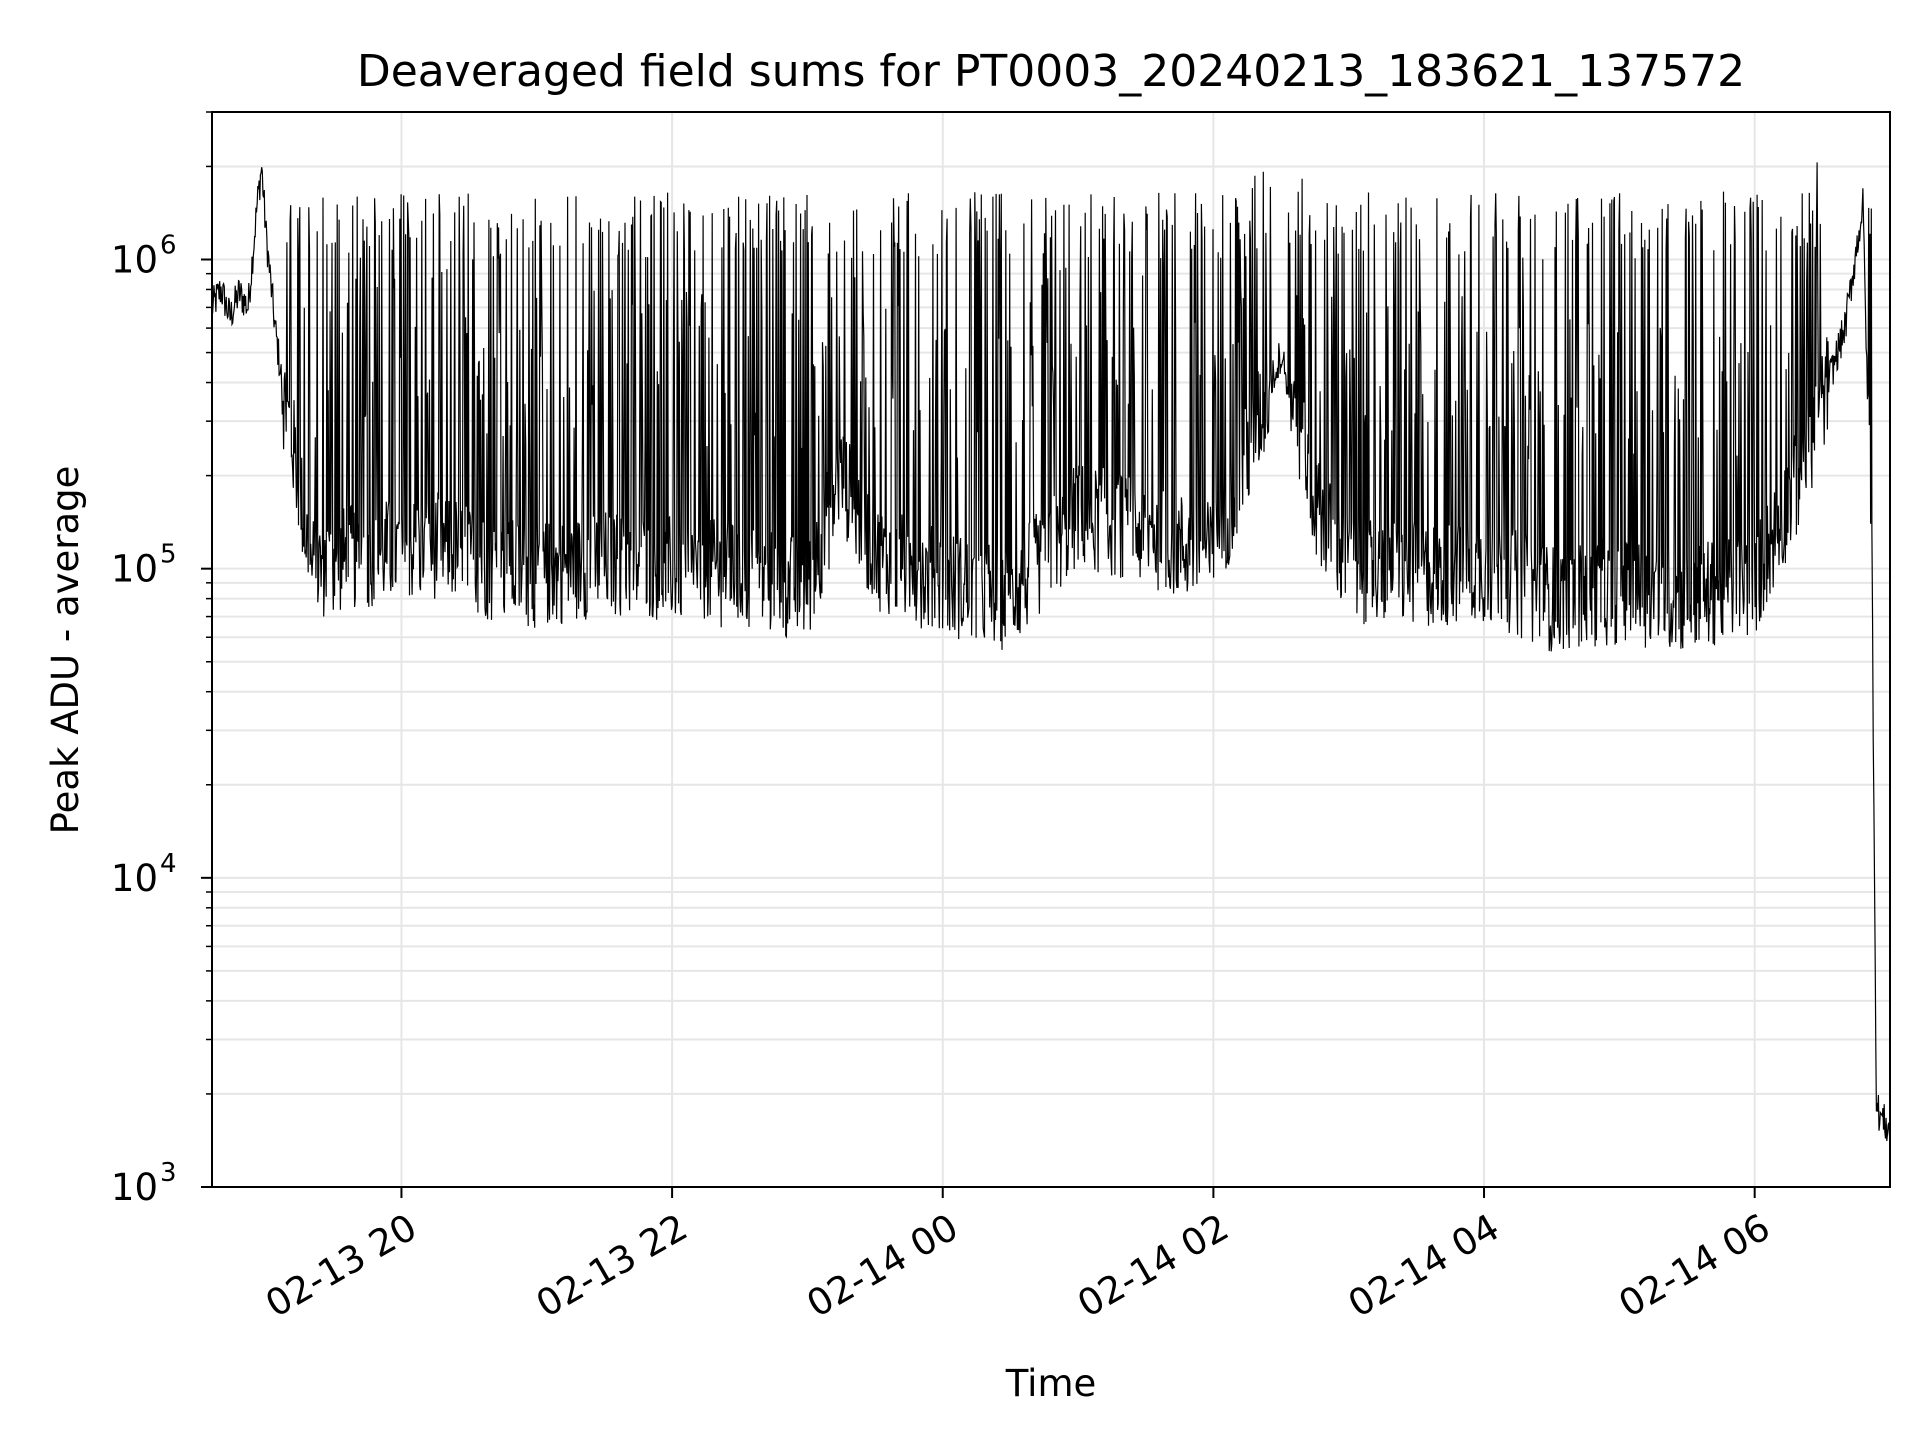 This screenshot has height=1440, width=1920. What do you see at coordinates (168, 1173) in the screenshot?
I see `y-tick-exponent: 3` at bounding box center [168, 1173].